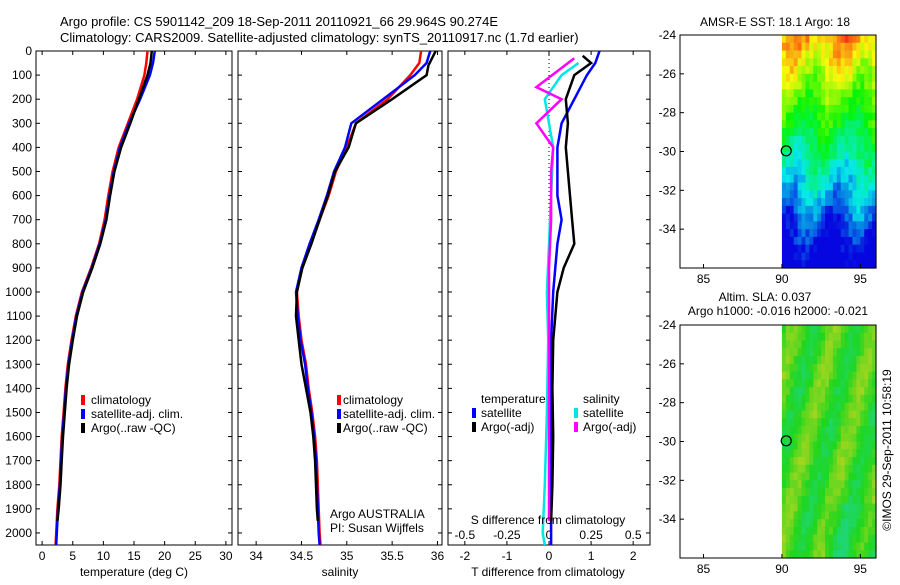 This screenshot has width=900, height=585. What do you see at coordinates (778, 311) in the screenshot?
I see `sla-map-title-2: Argo h1000: -0.016 h2000: -0.021` at bounding box center [778, 311].